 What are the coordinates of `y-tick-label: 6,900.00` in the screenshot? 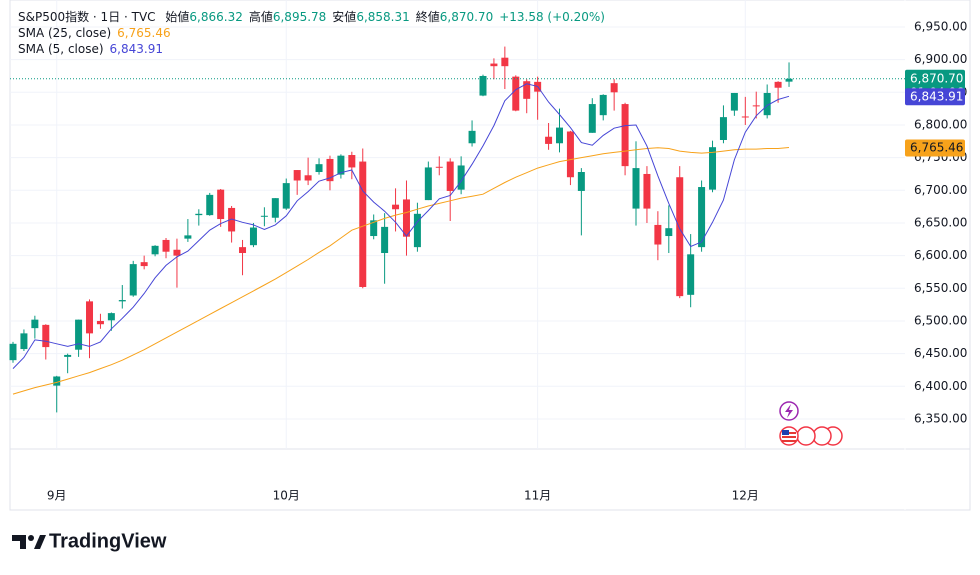 It's located at (940, 59).